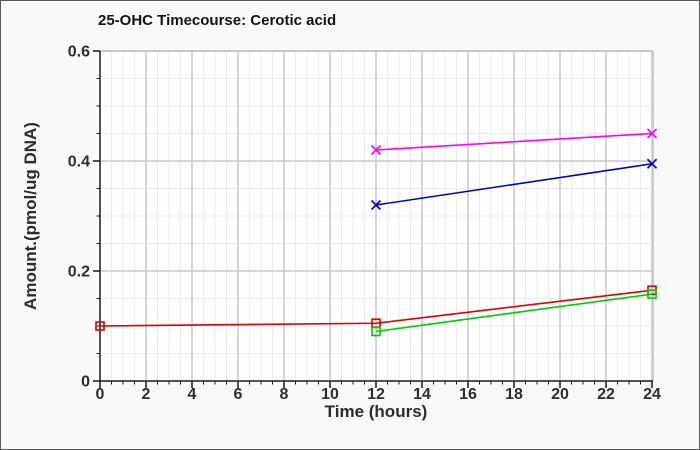  Describe the element at coordinates (100, 326) in the screenshot. I see `red-series-marker` at that location.